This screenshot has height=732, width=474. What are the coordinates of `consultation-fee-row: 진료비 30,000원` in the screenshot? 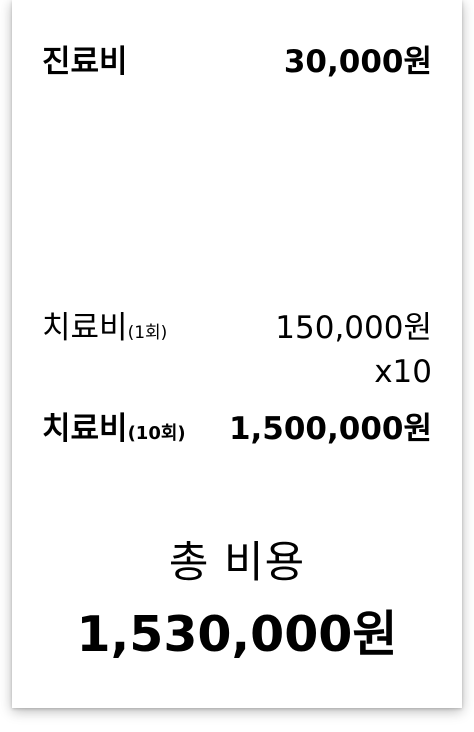 It's located at (237, 58).